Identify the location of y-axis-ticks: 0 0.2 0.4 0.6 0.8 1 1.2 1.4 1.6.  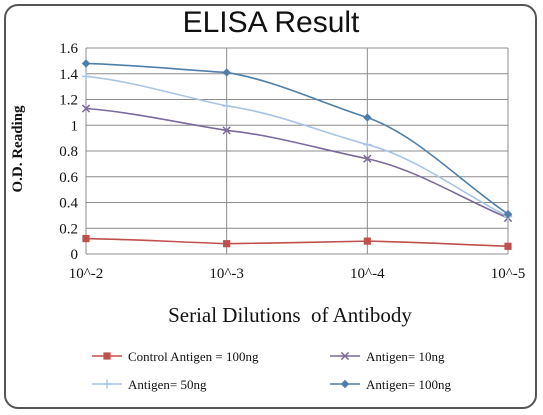
(68, 152).